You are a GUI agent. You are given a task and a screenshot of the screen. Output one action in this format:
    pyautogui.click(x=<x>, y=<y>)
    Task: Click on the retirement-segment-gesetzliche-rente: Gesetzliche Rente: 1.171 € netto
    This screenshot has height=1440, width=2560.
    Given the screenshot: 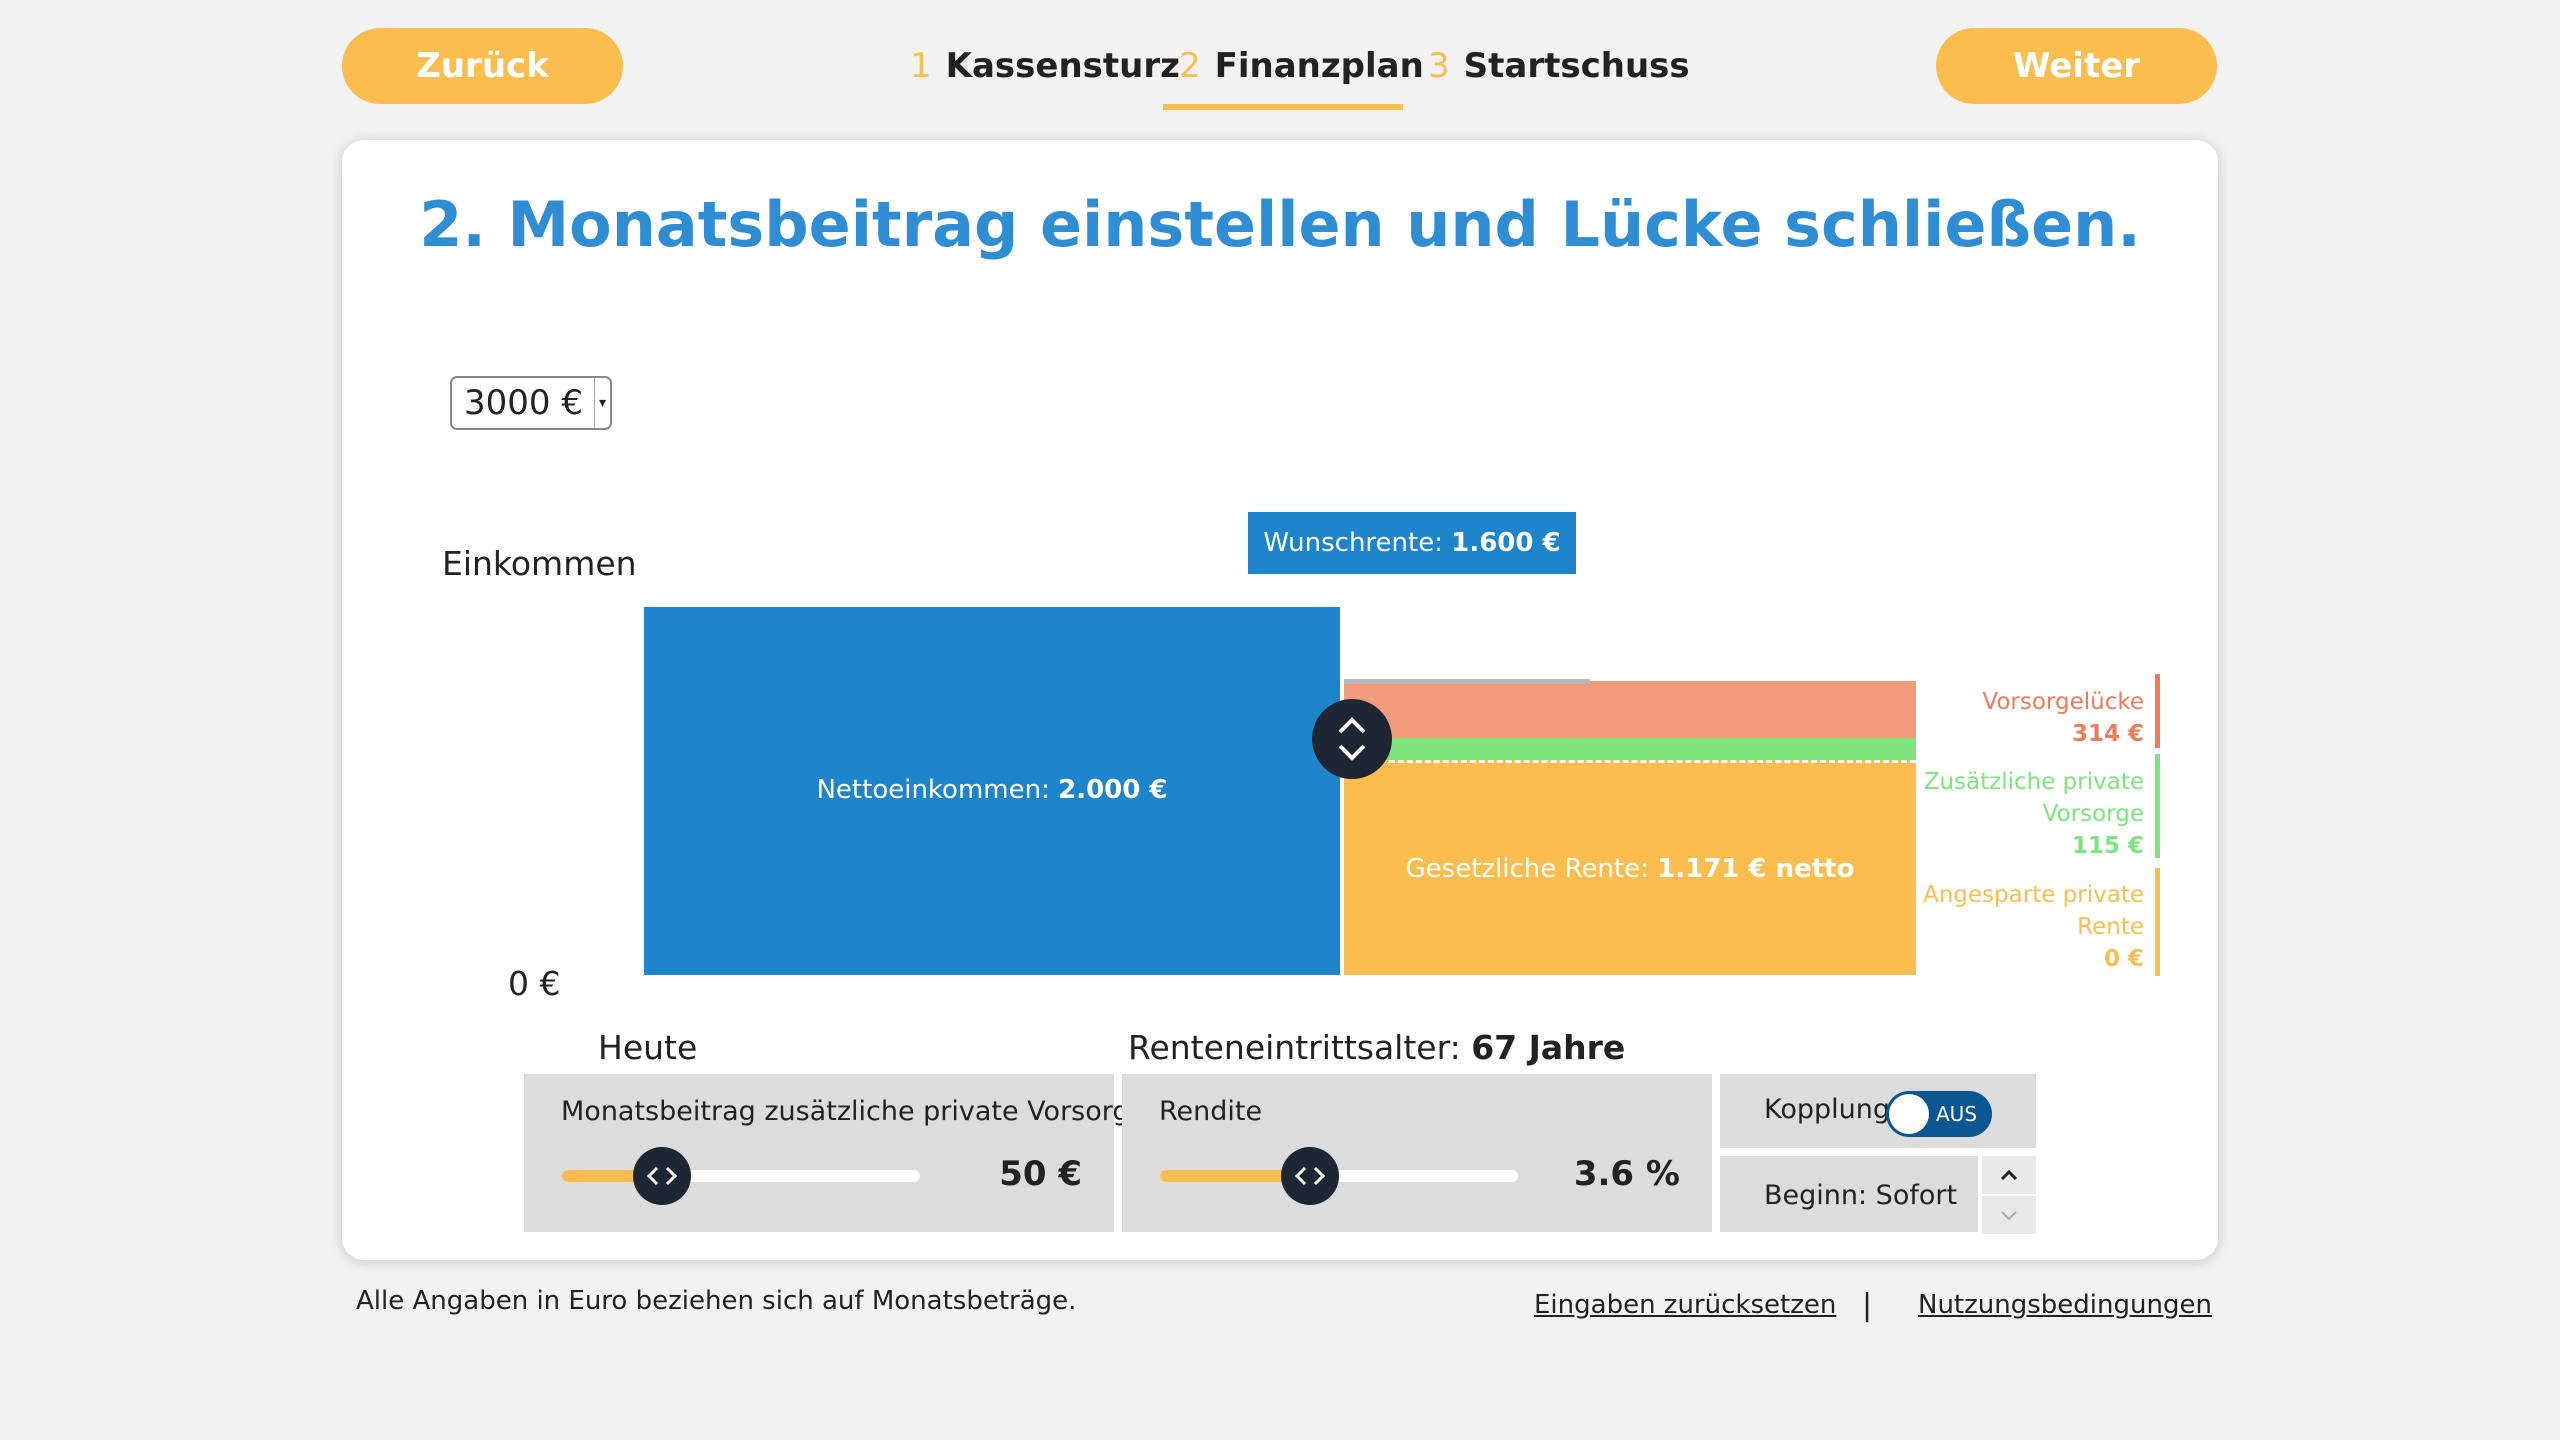 What is the action you would take?
    pyautogui.click(x=1630, y=867)
    